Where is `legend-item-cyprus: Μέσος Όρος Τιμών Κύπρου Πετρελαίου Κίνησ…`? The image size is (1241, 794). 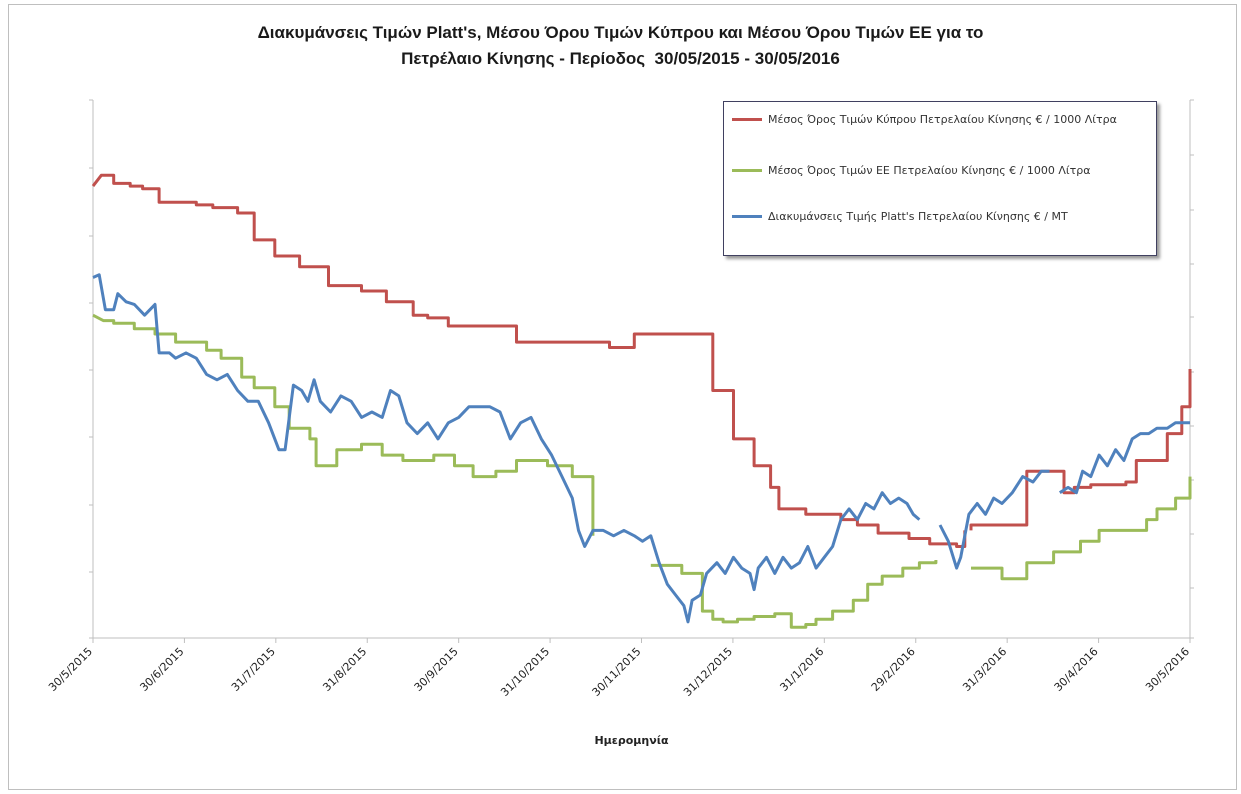 legend-item-cyprus: Μέσος Όρος Τιμών Κύπρου Πετρελαίου Κίνησ… is located at coordinates (942, 128).